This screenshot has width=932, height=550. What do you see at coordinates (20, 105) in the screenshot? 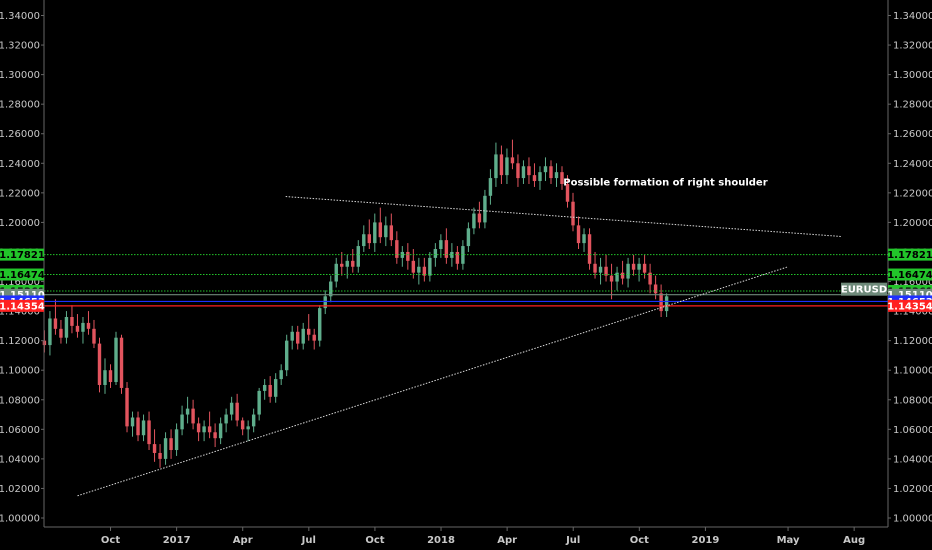
I see `y-tick-label-left: 1.28000` at bounding box center [20, 105].